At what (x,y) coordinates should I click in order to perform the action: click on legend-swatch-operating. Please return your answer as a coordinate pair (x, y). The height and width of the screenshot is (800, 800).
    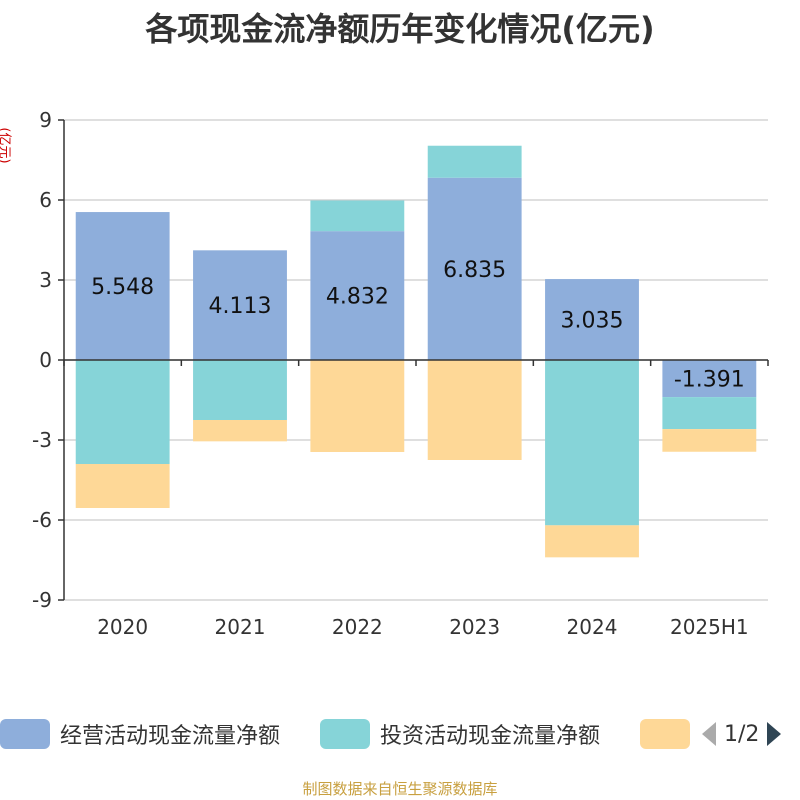
    Looking at the image, I should click on (25, 734).